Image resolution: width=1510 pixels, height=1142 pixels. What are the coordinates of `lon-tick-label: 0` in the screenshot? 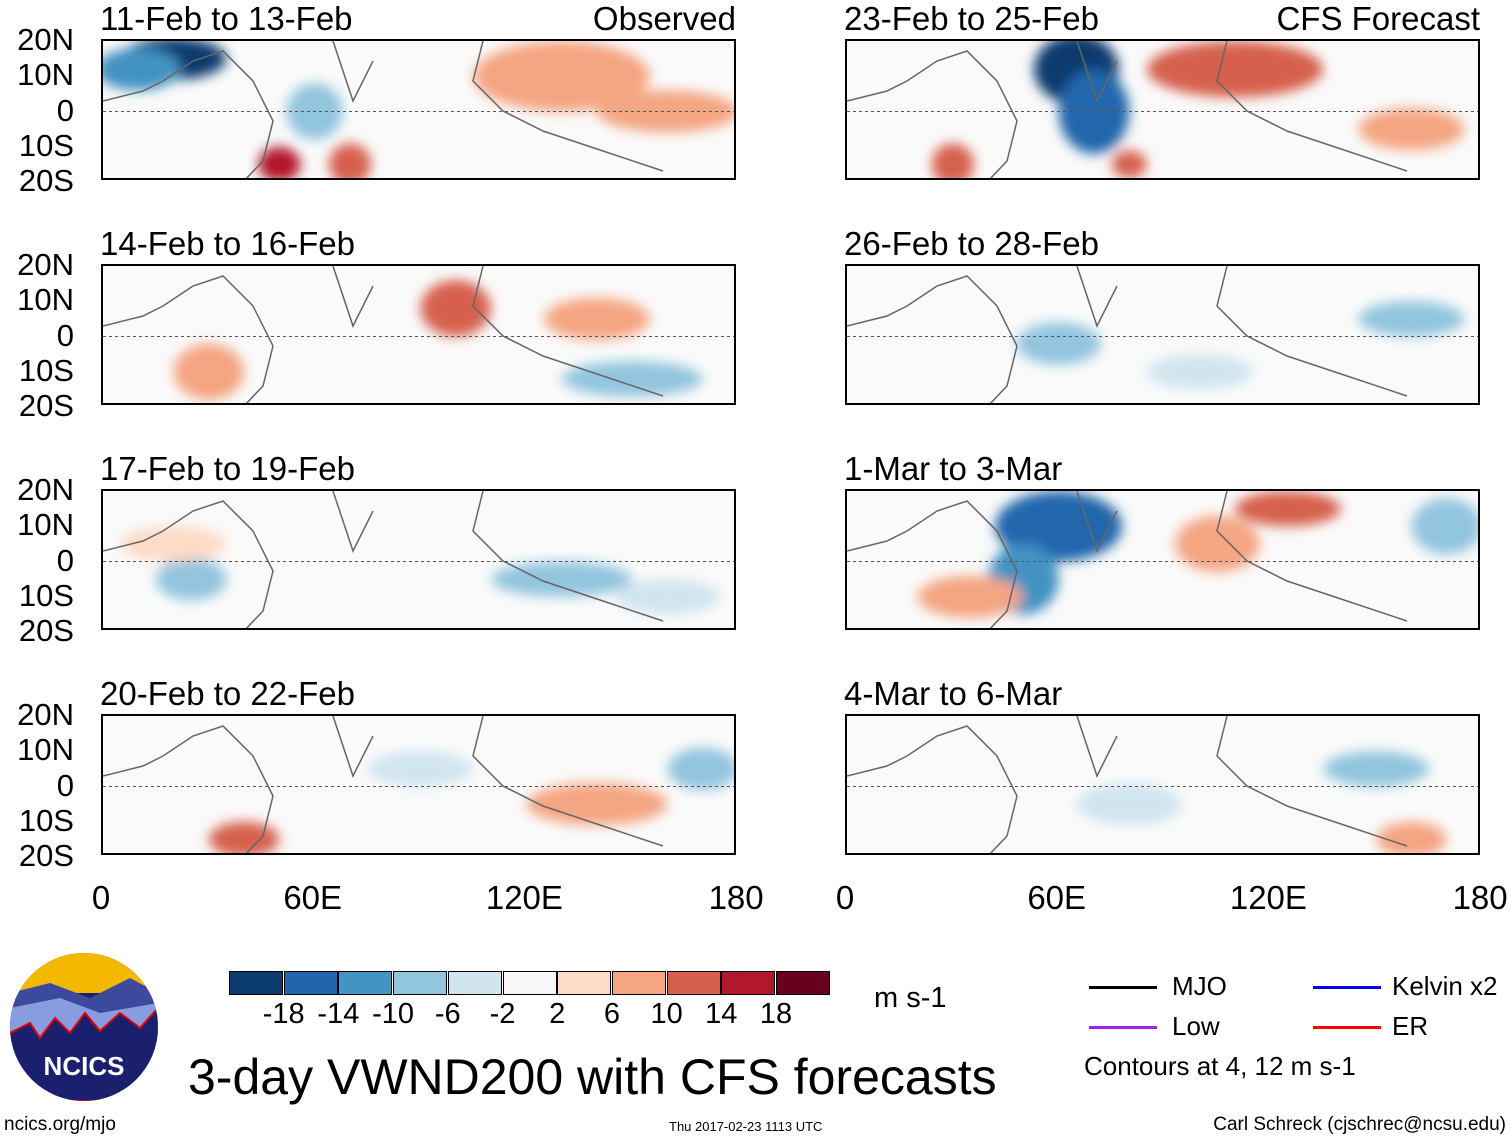 It's located at (101, 897).